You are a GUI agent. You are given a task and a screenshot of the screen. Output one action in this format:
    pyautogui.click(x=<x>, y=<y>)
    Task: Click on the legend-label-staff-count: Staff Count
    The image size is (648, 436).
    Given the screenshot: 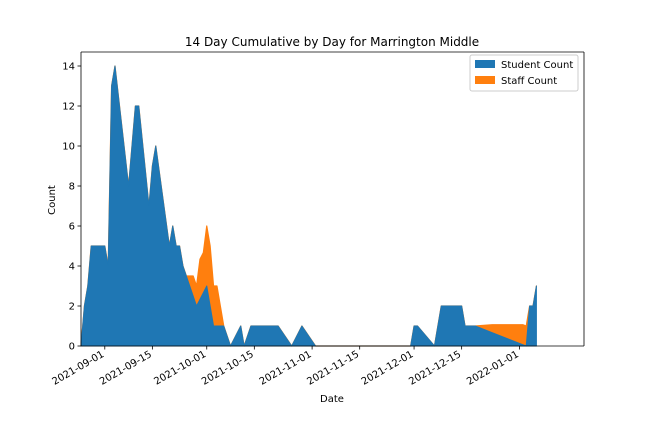 What is the action you would take?
    pyautogui.click(x=529, y=81)
    